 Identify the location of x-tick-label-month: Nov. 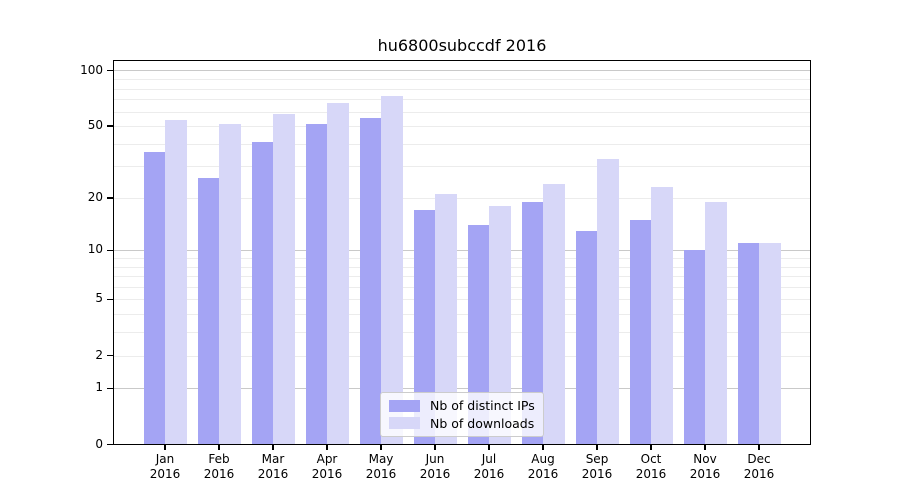
(705, 459).